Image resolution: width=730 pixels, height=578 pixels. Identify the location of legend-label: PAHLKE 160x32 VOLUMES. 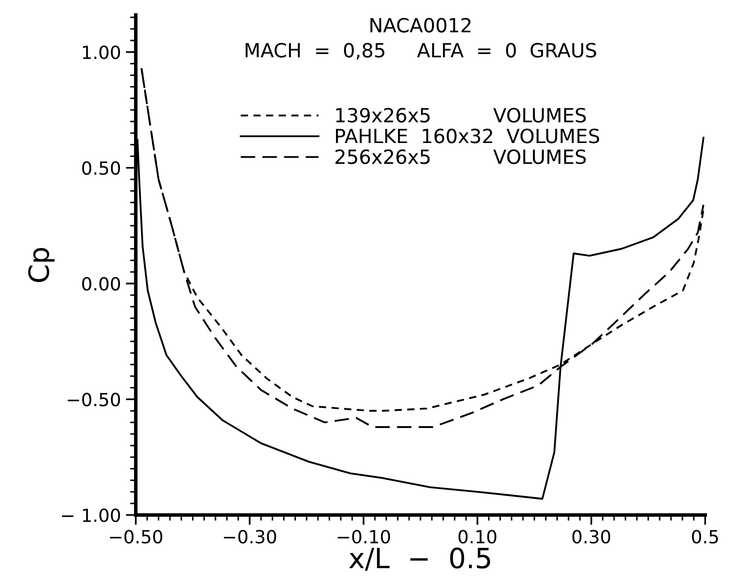
(468, 136).